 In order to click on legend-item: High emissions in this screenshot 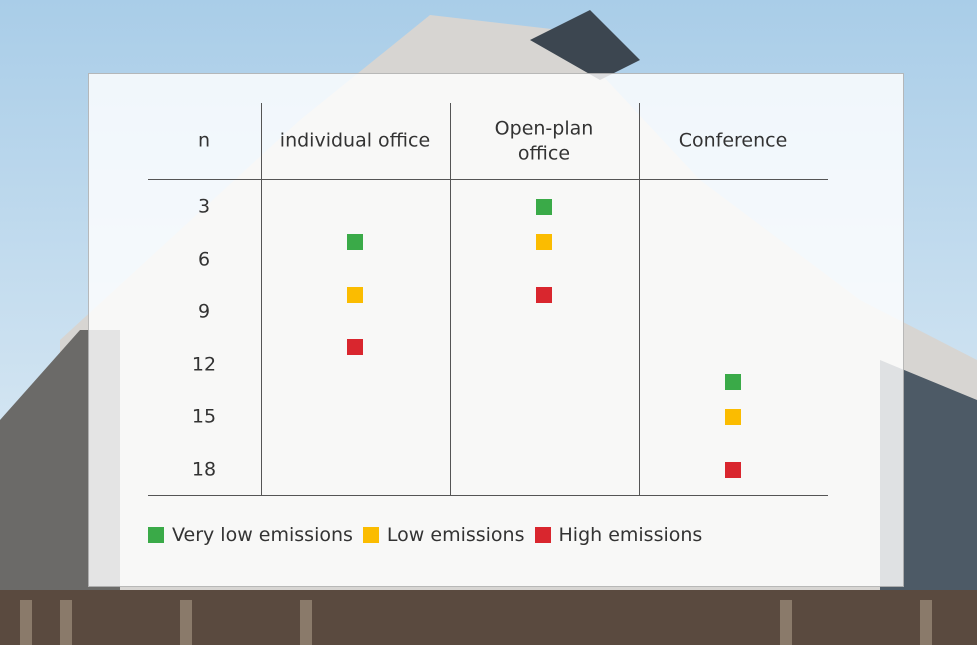, I will do `click(618, 535)`.